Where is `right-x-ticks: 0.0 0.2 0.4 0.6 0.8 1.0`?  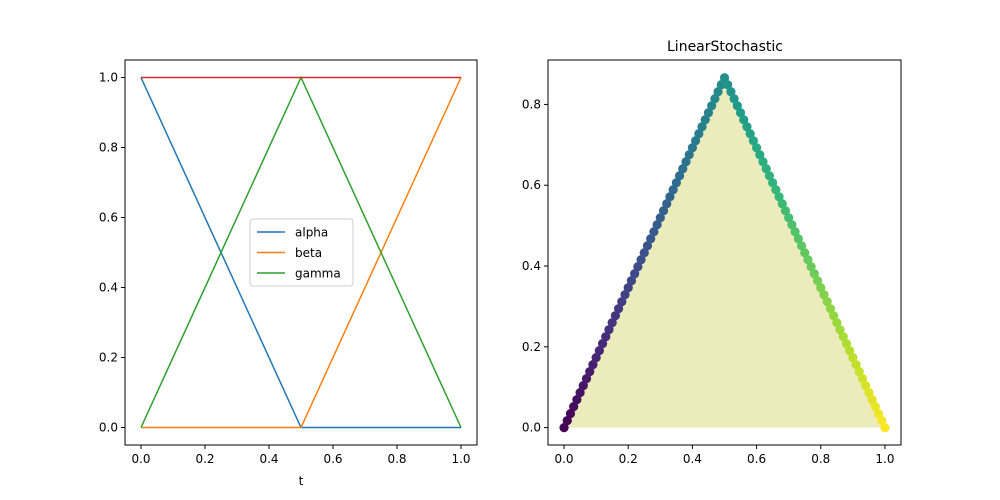
right-x-ticks: 0.0 0.2 0.4 0.6 0.8 1.0 is located at coordinates (724, 455).